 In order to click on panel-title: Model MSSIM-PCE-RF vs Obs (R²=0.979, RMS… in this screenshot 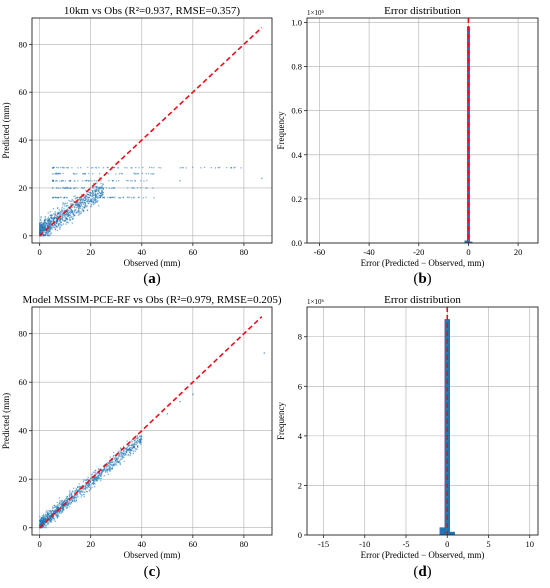, I will do `click(152, 300)`.